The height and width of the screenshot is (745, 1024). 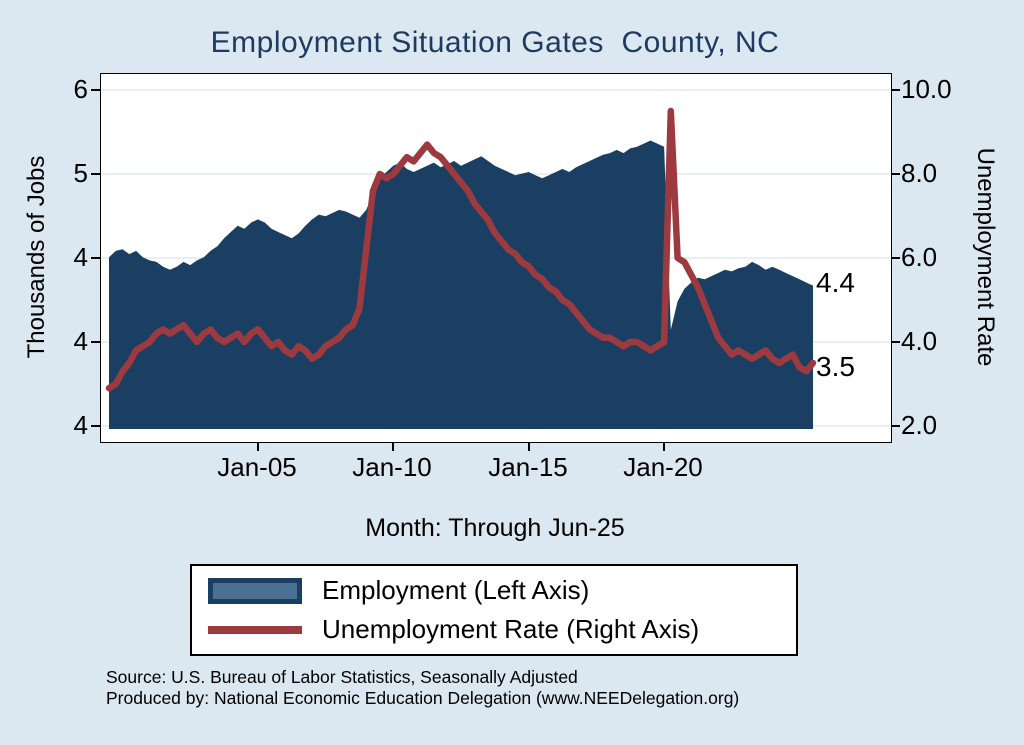 I want to click on legend-row-employment: Employment (Left Axis), so click(x=502, y=590).